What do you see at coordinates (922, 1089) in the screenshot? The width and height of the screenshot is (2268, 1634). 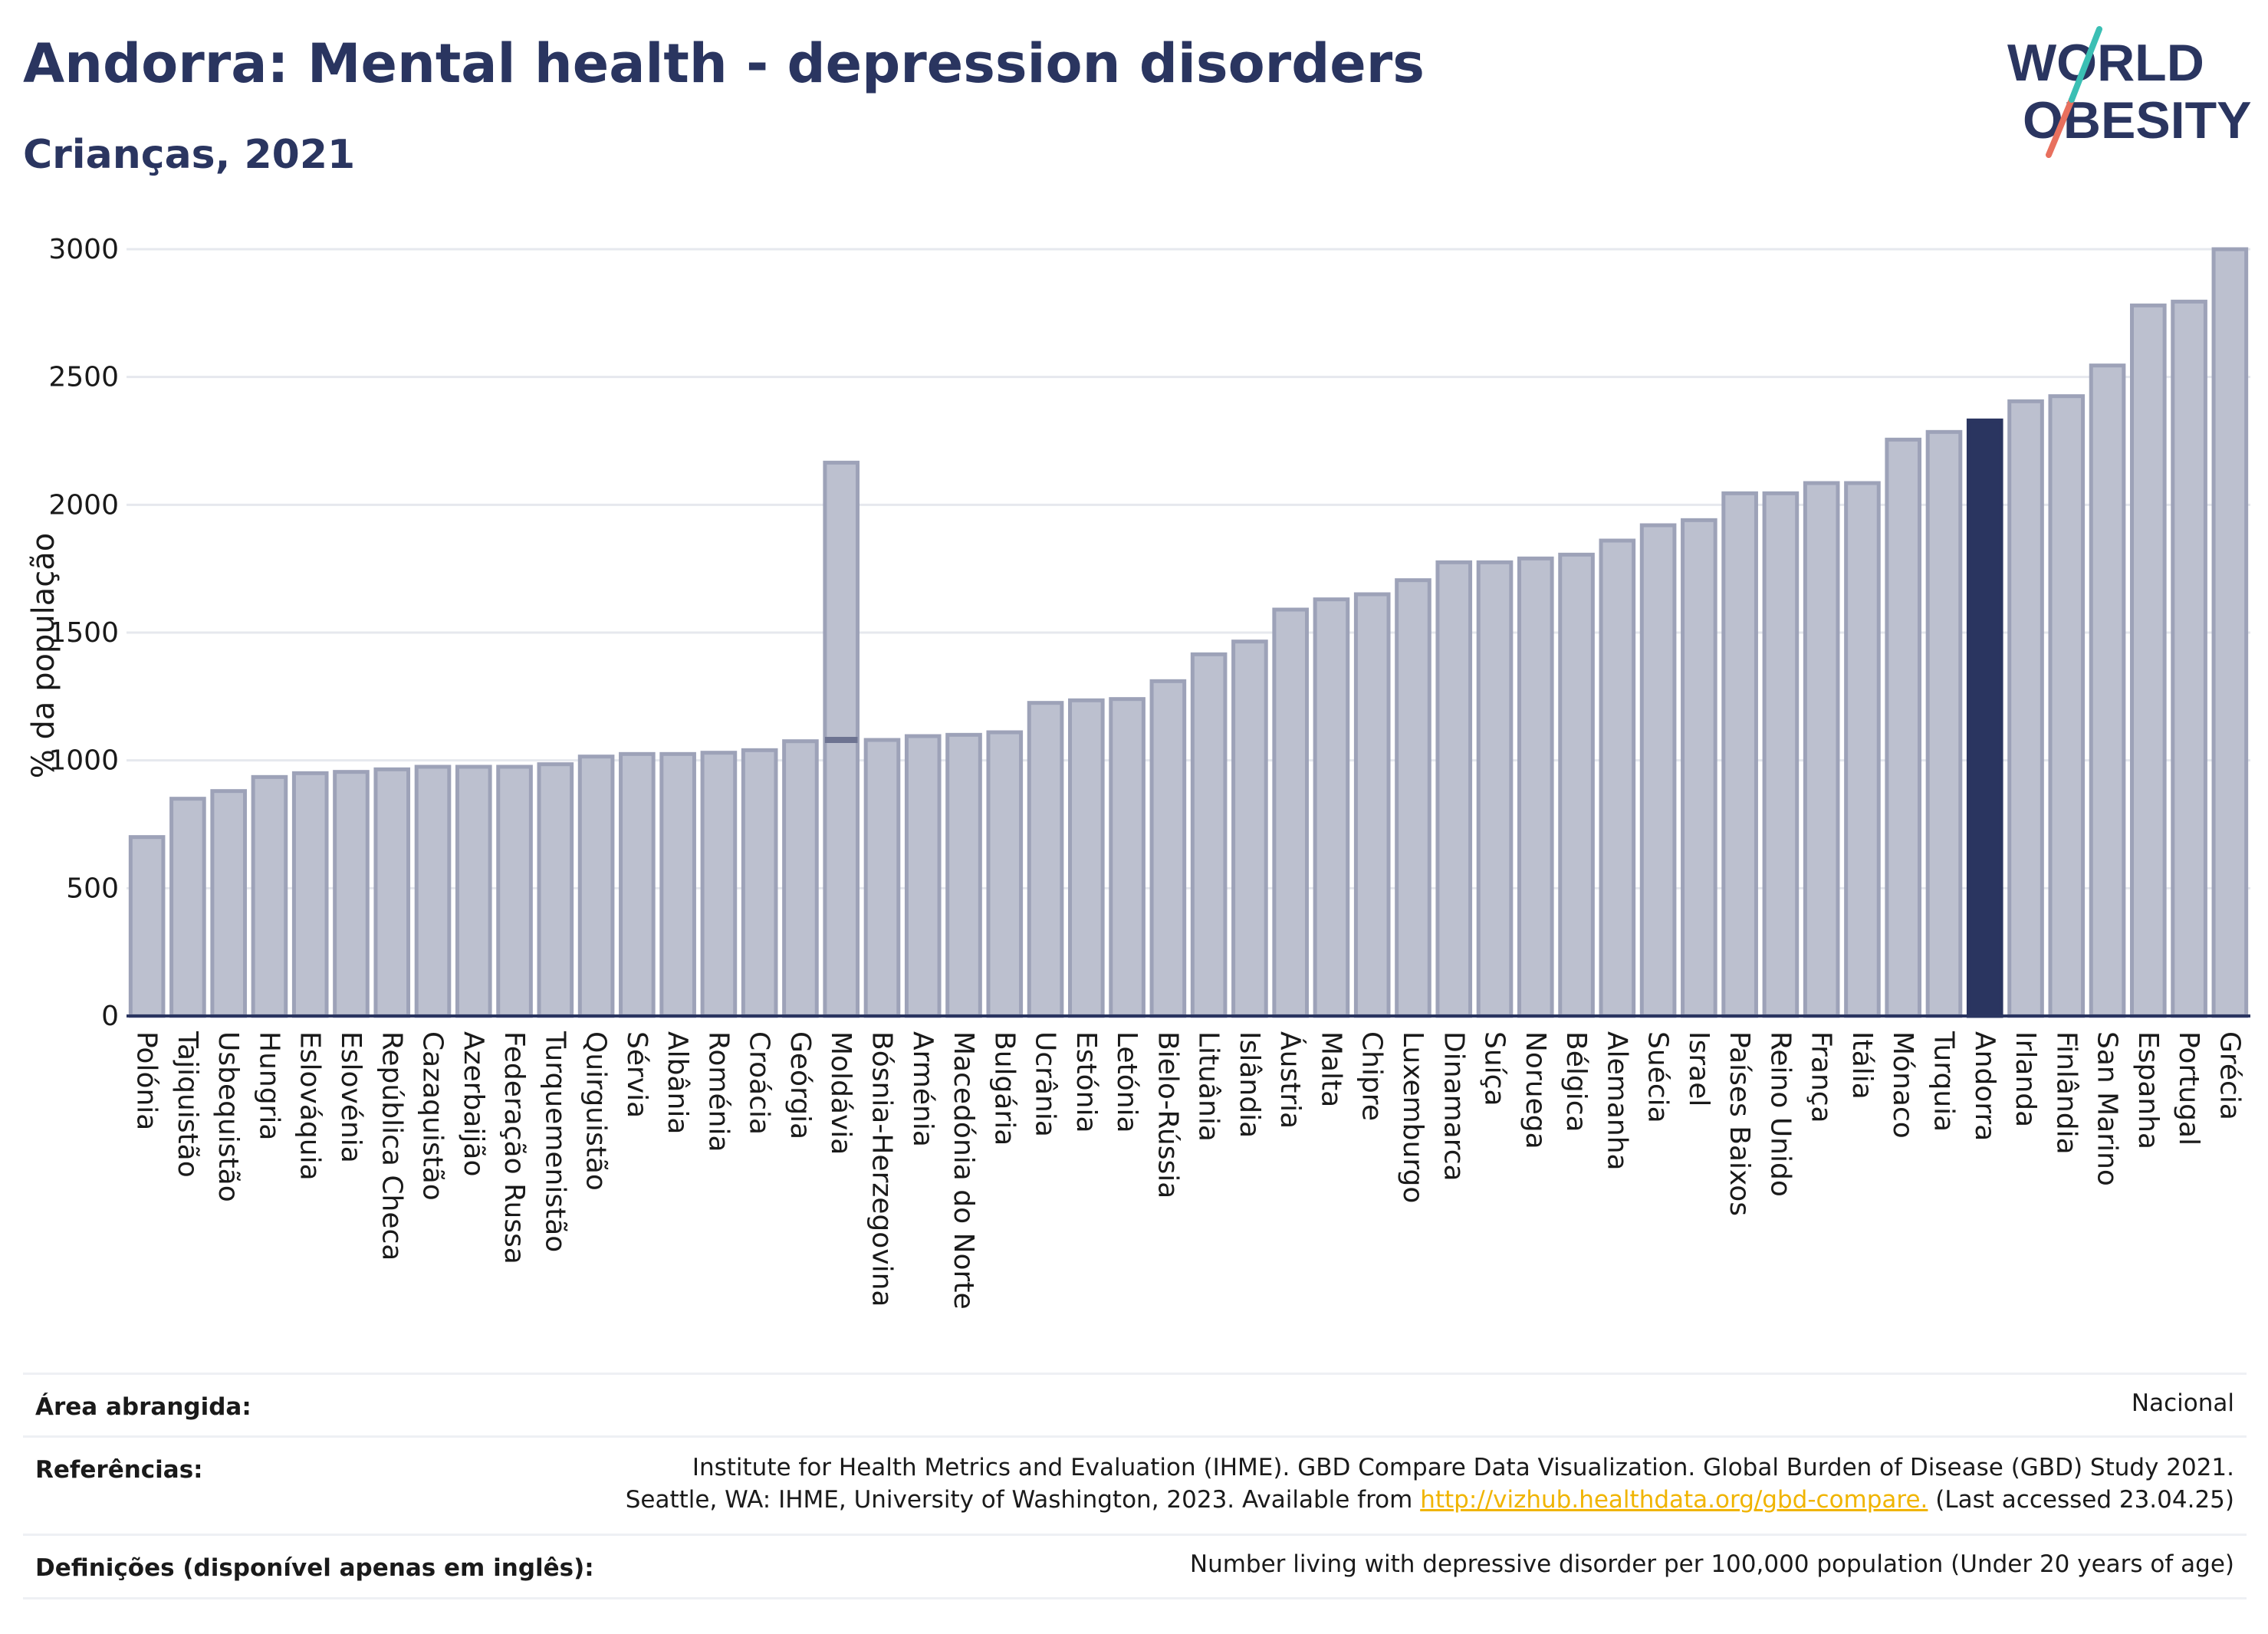 I see `x-tick-label: Arménia` at bounding box center [922, 1089].